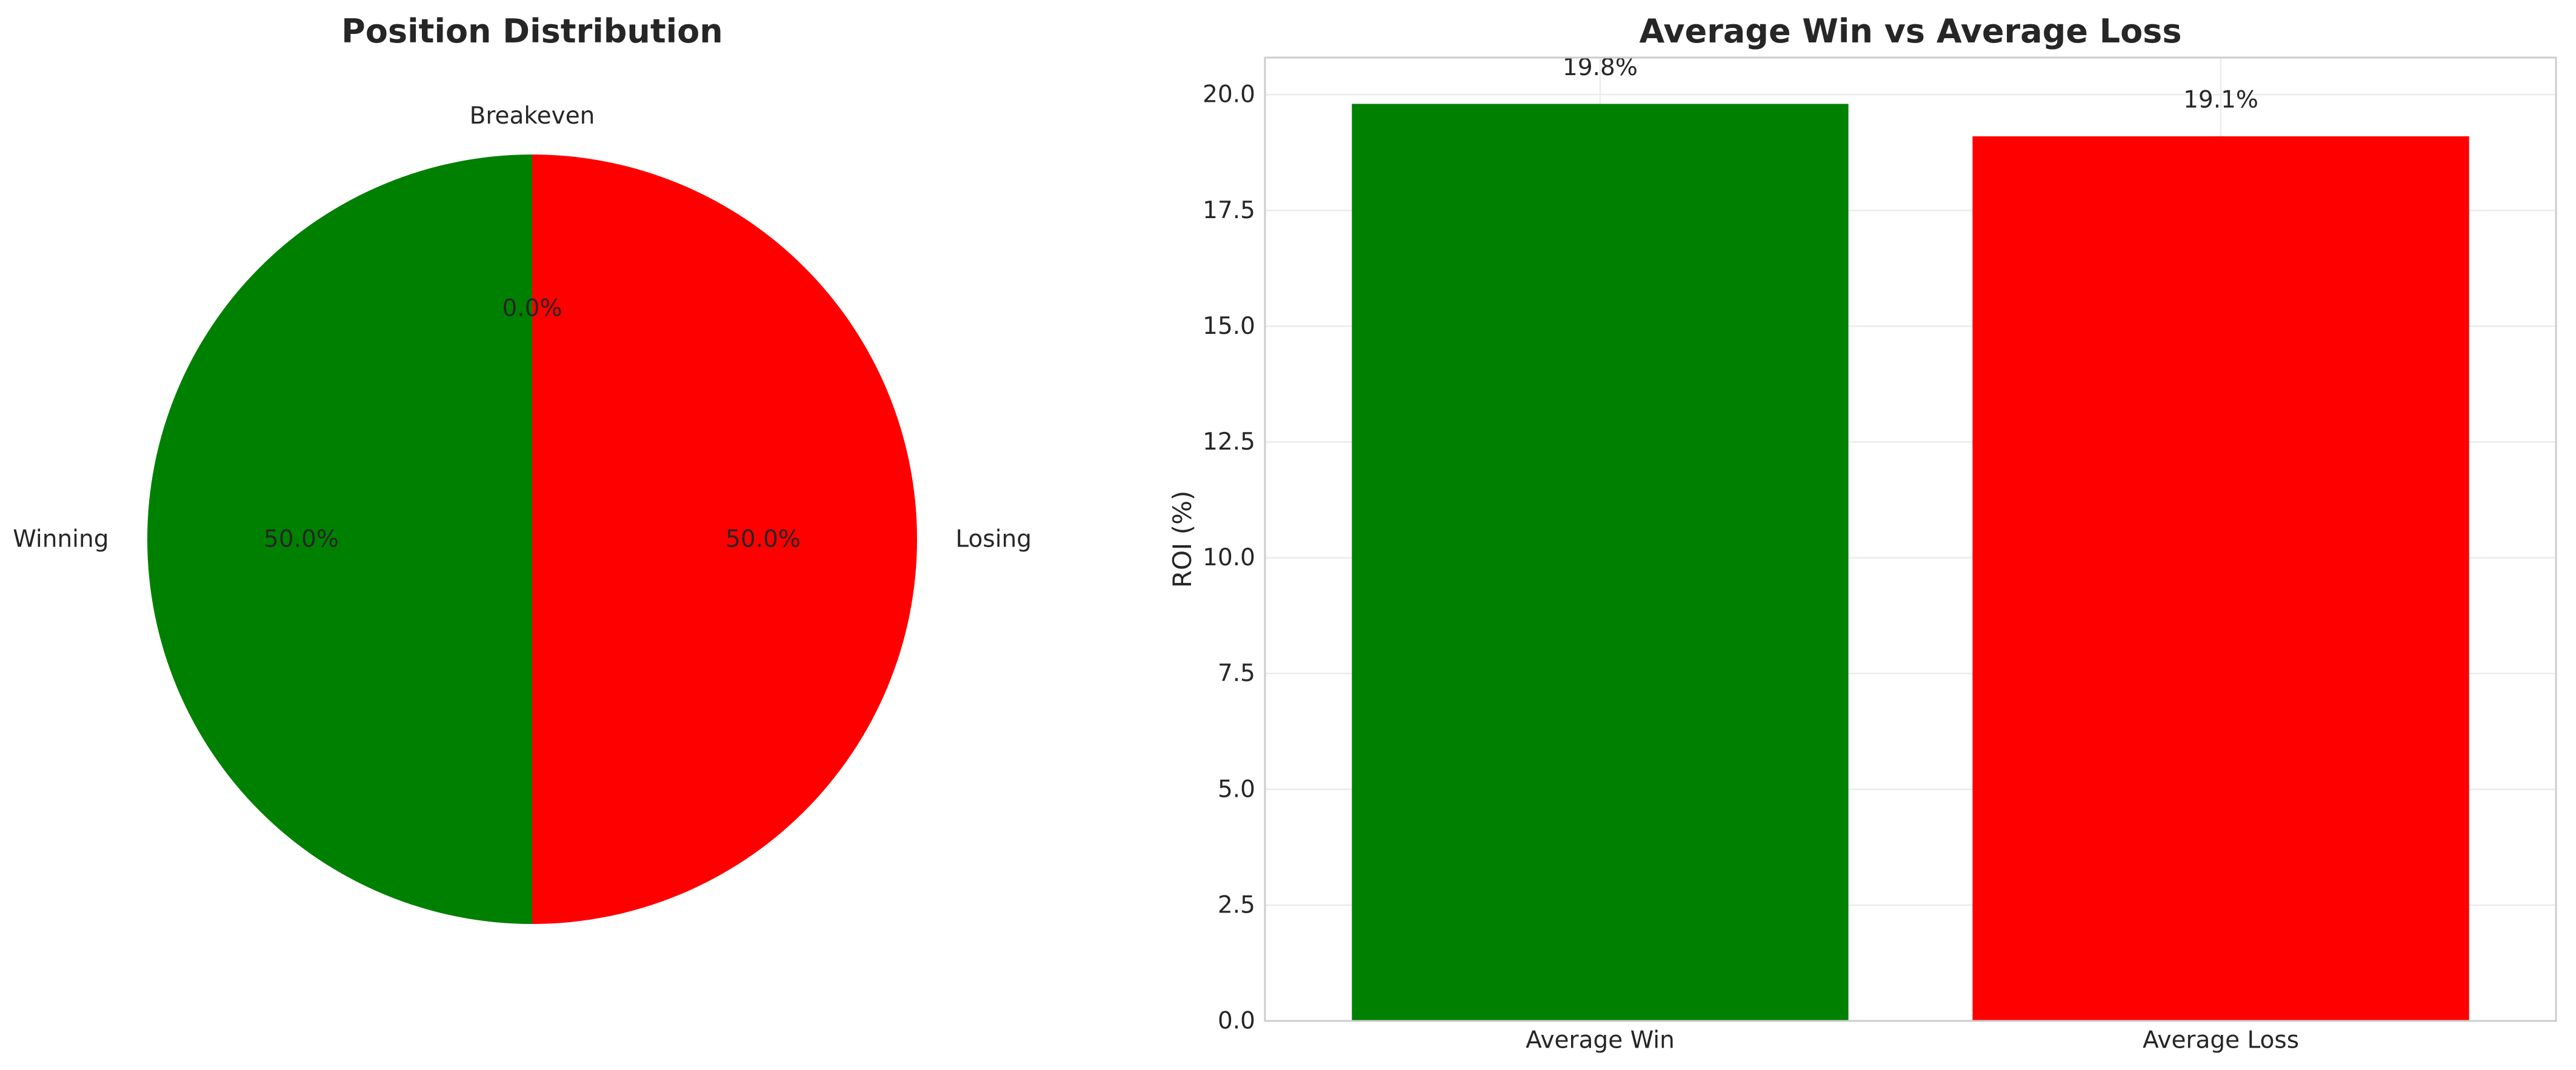 The width and height of the screenshot is (2576, 1070). I want to click on y-tick-label: 10.0, so click(1229, 557).